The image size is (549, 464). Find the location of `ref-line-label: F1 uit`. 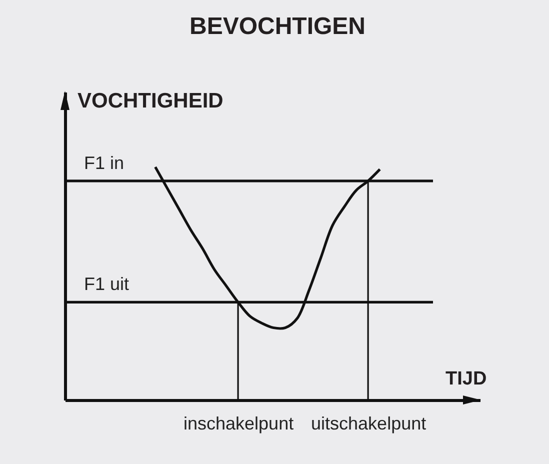

ref-line-label: F1 uit is located at coordinates (107, 284).